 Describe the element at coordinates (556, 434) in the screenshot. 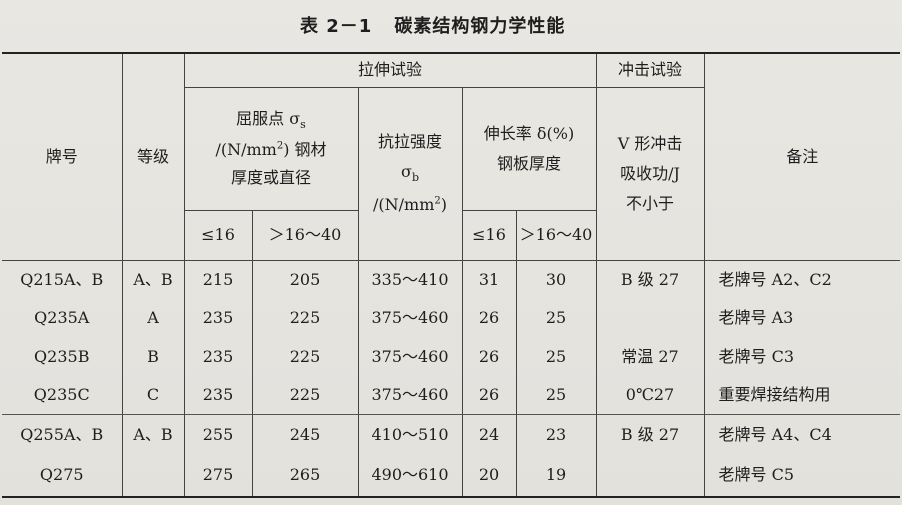

I see `cell-elong-16-40: 23` at that location.